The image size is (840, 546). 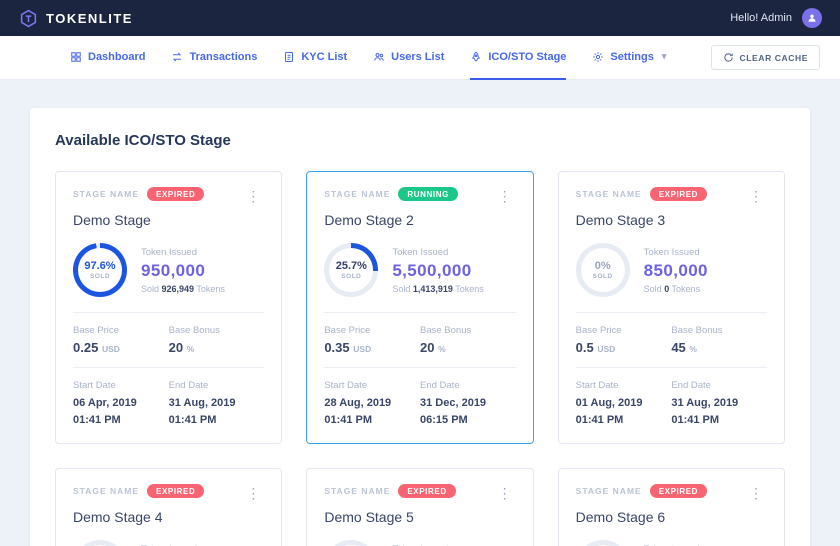 What do you see at coordinates (584, 347) in the screenshot?
I see `base-price-value: 0.5` at bounding box center [584, 347].